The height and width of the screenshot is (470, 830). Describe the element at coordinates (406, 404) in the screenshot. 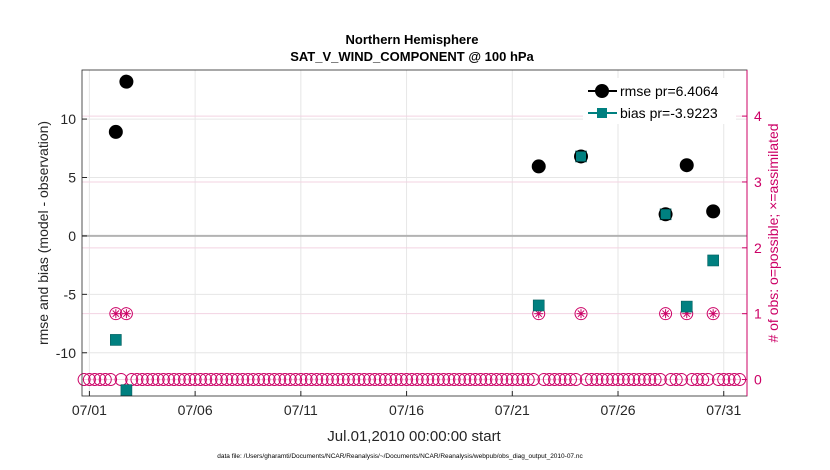

I see `x-axis: 07/01 07/06 07/11 07/16 07/21 07/26 07/31` at that location.